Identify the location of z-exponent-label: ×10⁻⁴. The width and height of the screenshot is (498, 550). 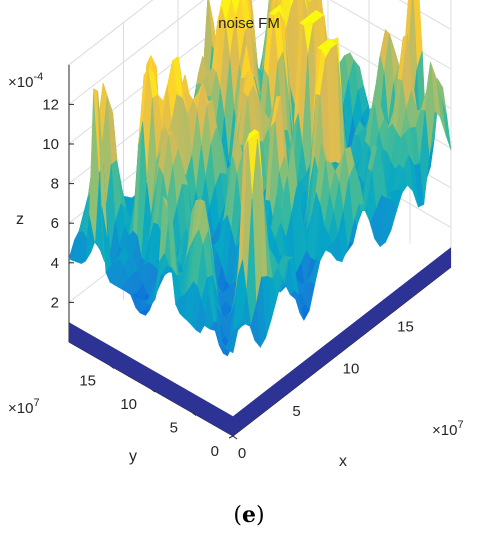
(25, 81).